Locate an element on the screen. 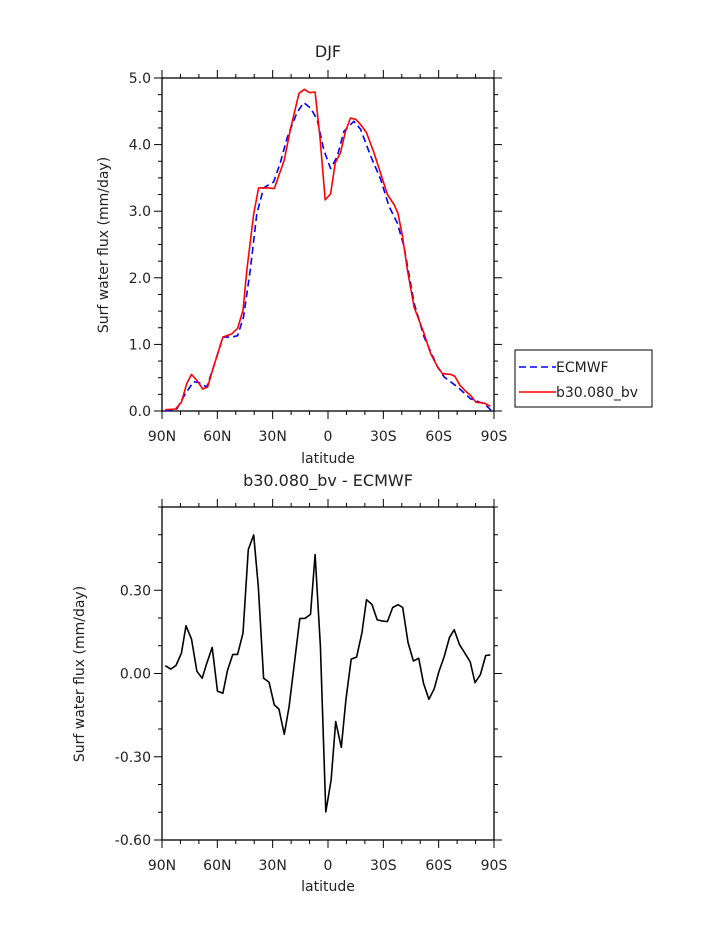 This screenshot has height=935, width=723. y-tick-label: 0.30 is located at coordinates (135, 591).